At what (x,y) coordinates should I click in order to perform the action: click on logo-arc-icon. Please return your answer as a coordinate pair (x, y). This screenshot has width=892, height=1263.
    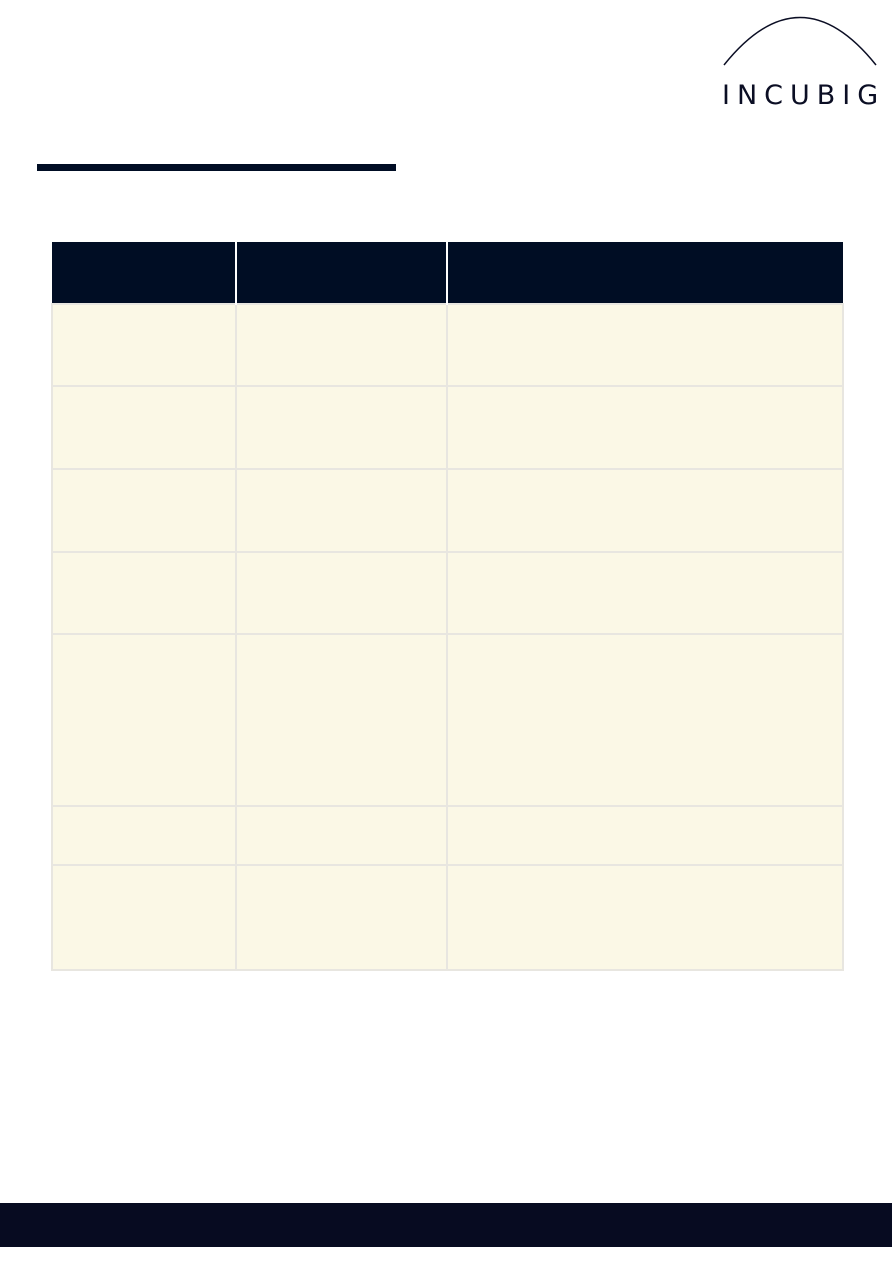
    Looking at the image, I should click on (800, 41).